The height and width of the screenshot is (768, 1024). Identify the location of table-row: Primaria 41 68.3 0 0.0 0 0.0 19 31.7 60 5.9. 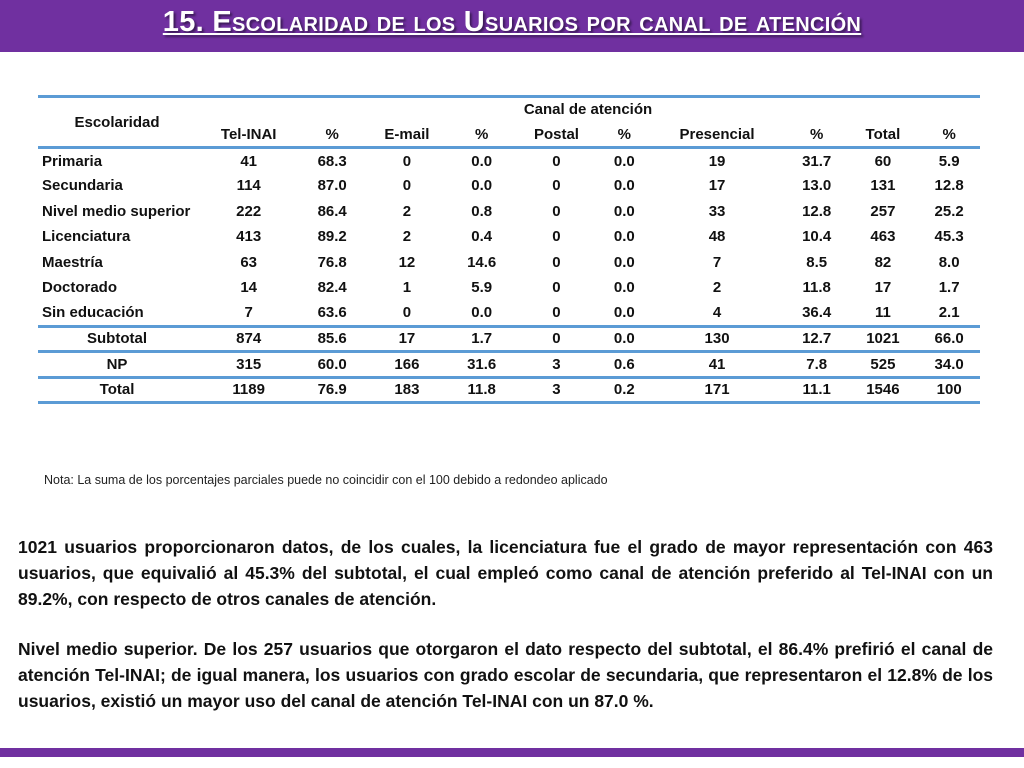
(509, 161).